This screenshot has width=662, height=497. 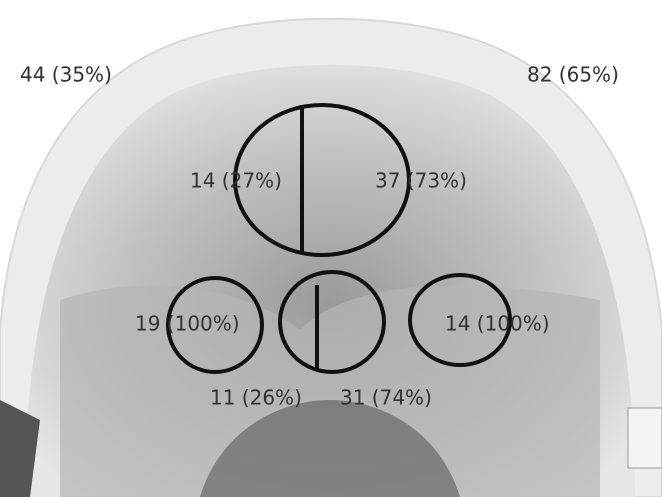 I want to click on label: 14 (27%), so click(x=236, y=181).